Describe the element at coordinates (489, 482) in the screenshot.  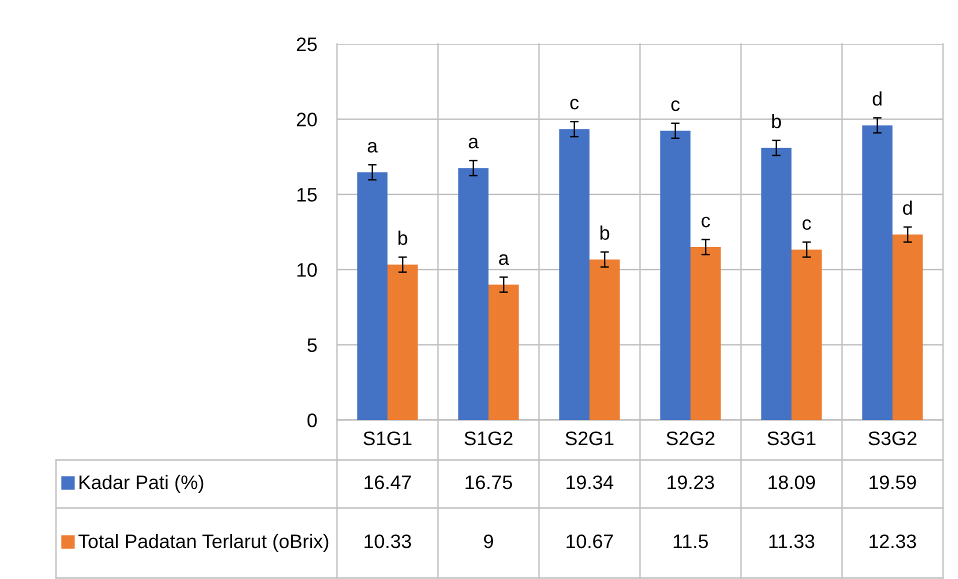
I see `data-label: 16.75` at that location.